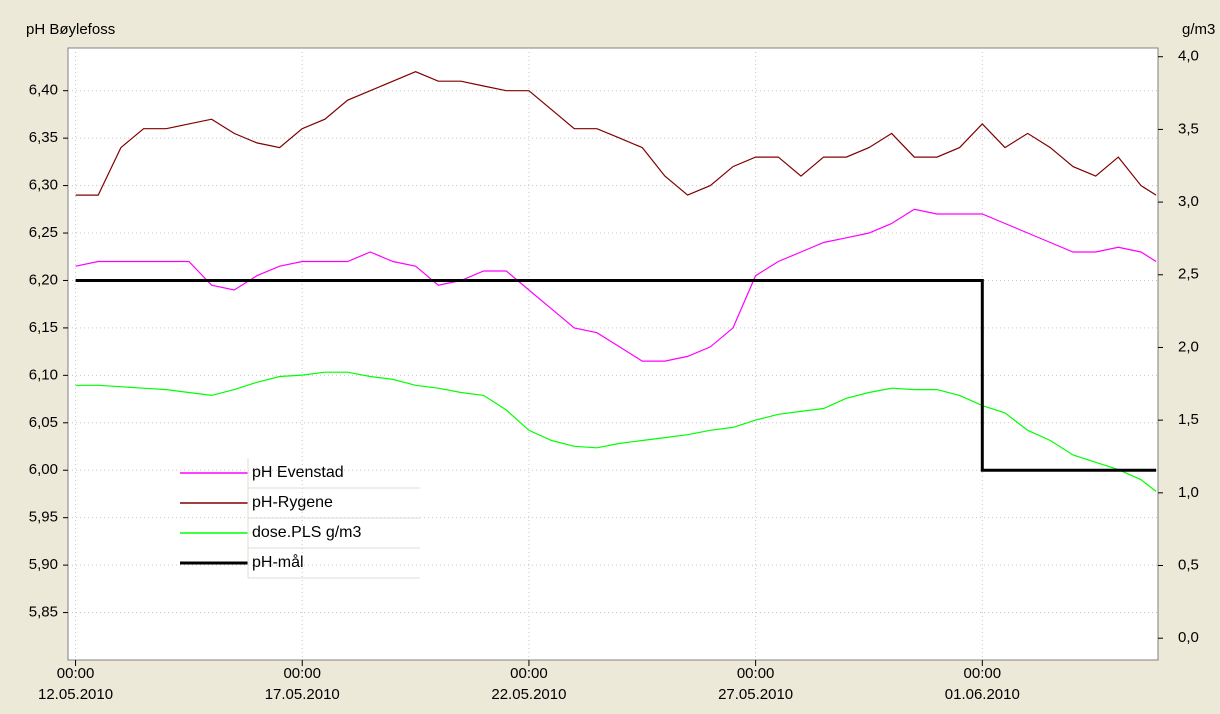  I want to click on y-tick-label: 6,10, so click(43, 374).